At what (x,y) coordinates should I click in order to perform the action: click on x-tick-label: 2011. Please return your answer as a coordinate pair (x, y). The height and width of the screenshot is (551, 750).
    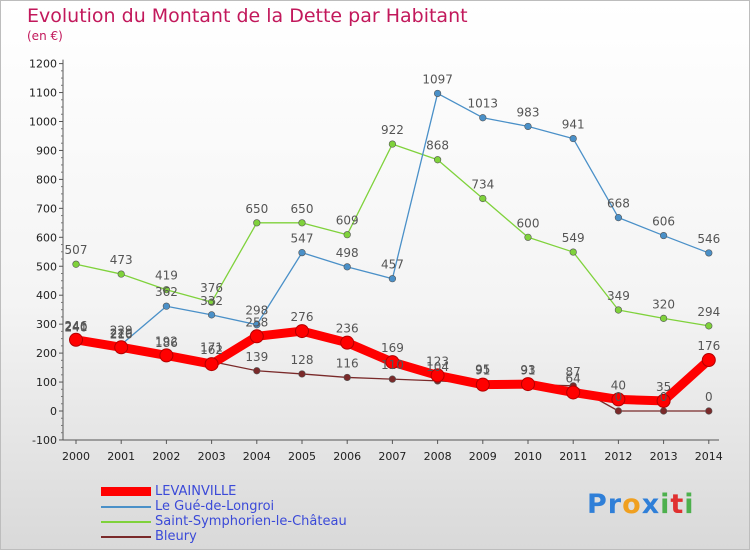
    Looking at the image, I should click on (573, 456).